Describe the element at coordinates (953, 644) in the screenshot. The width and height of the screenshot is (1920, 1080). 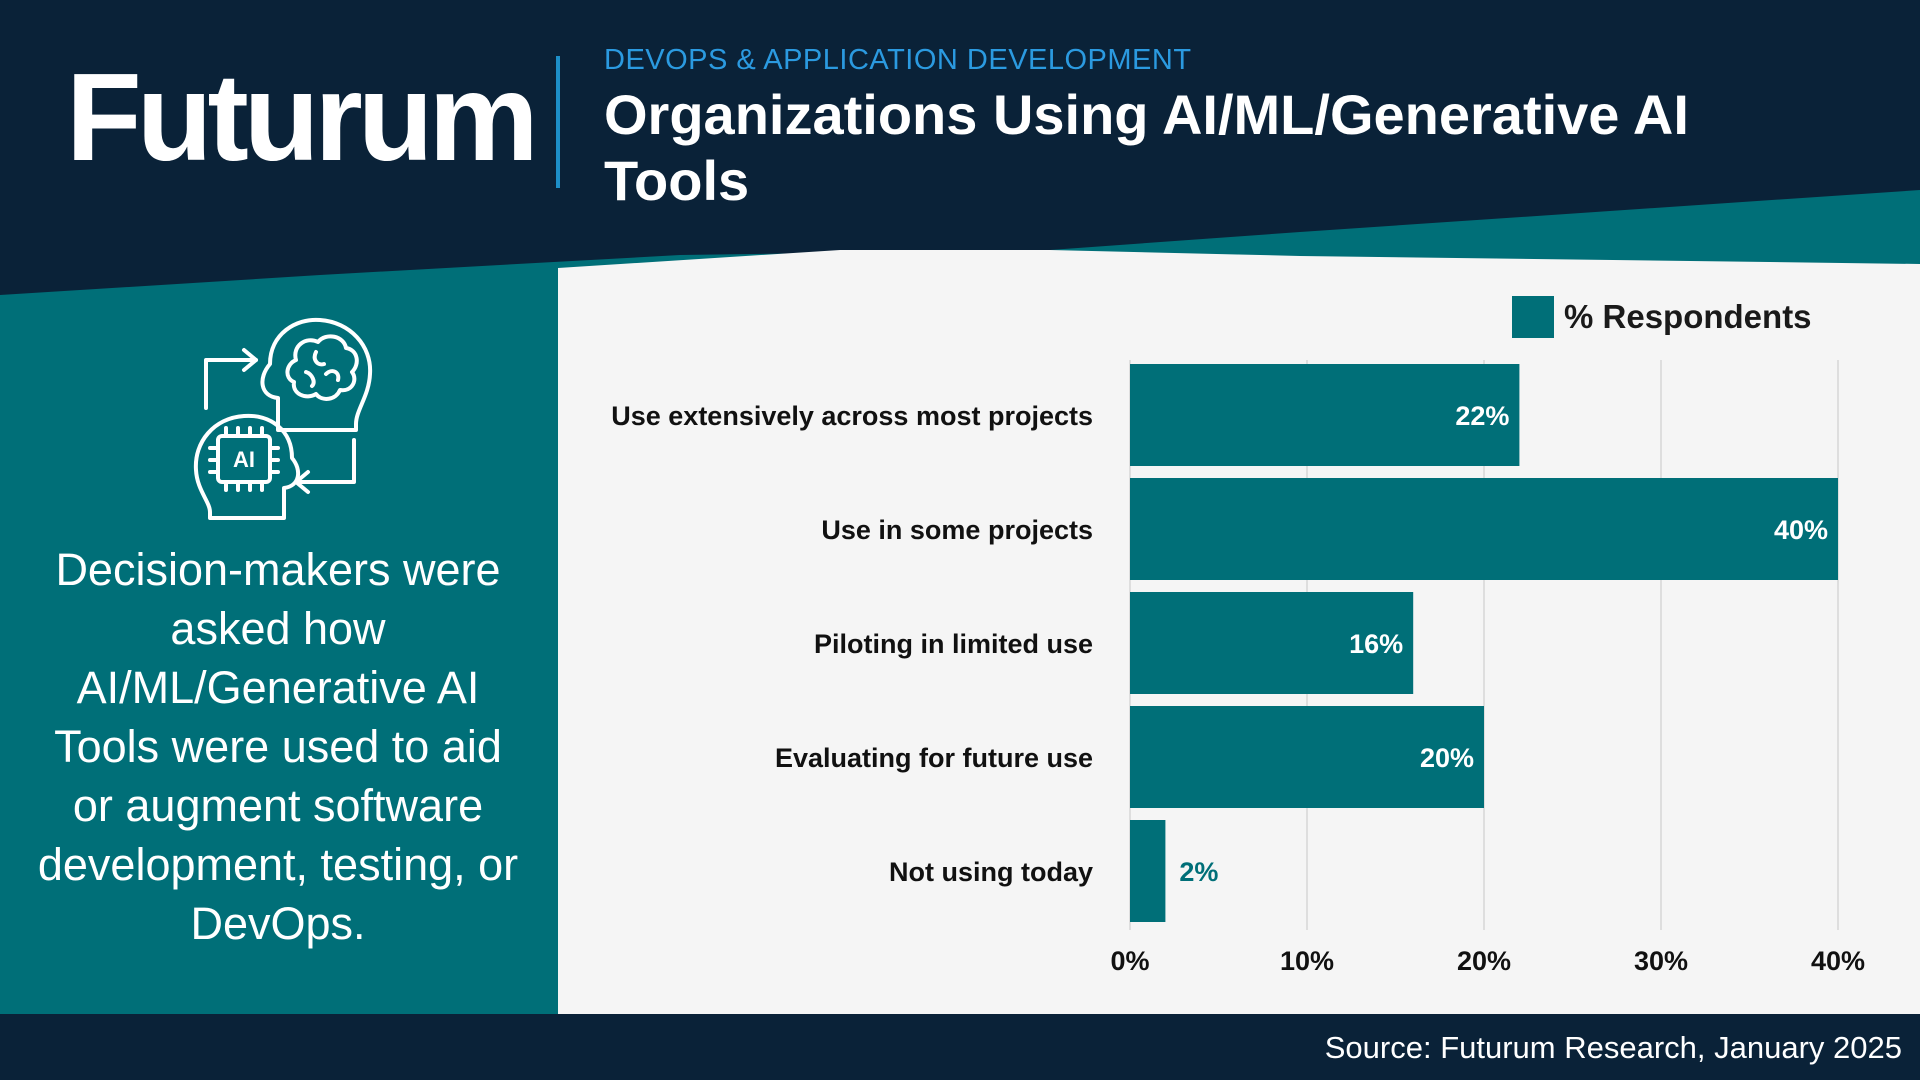
I see `category-label: Piloting in limited use` at that location.